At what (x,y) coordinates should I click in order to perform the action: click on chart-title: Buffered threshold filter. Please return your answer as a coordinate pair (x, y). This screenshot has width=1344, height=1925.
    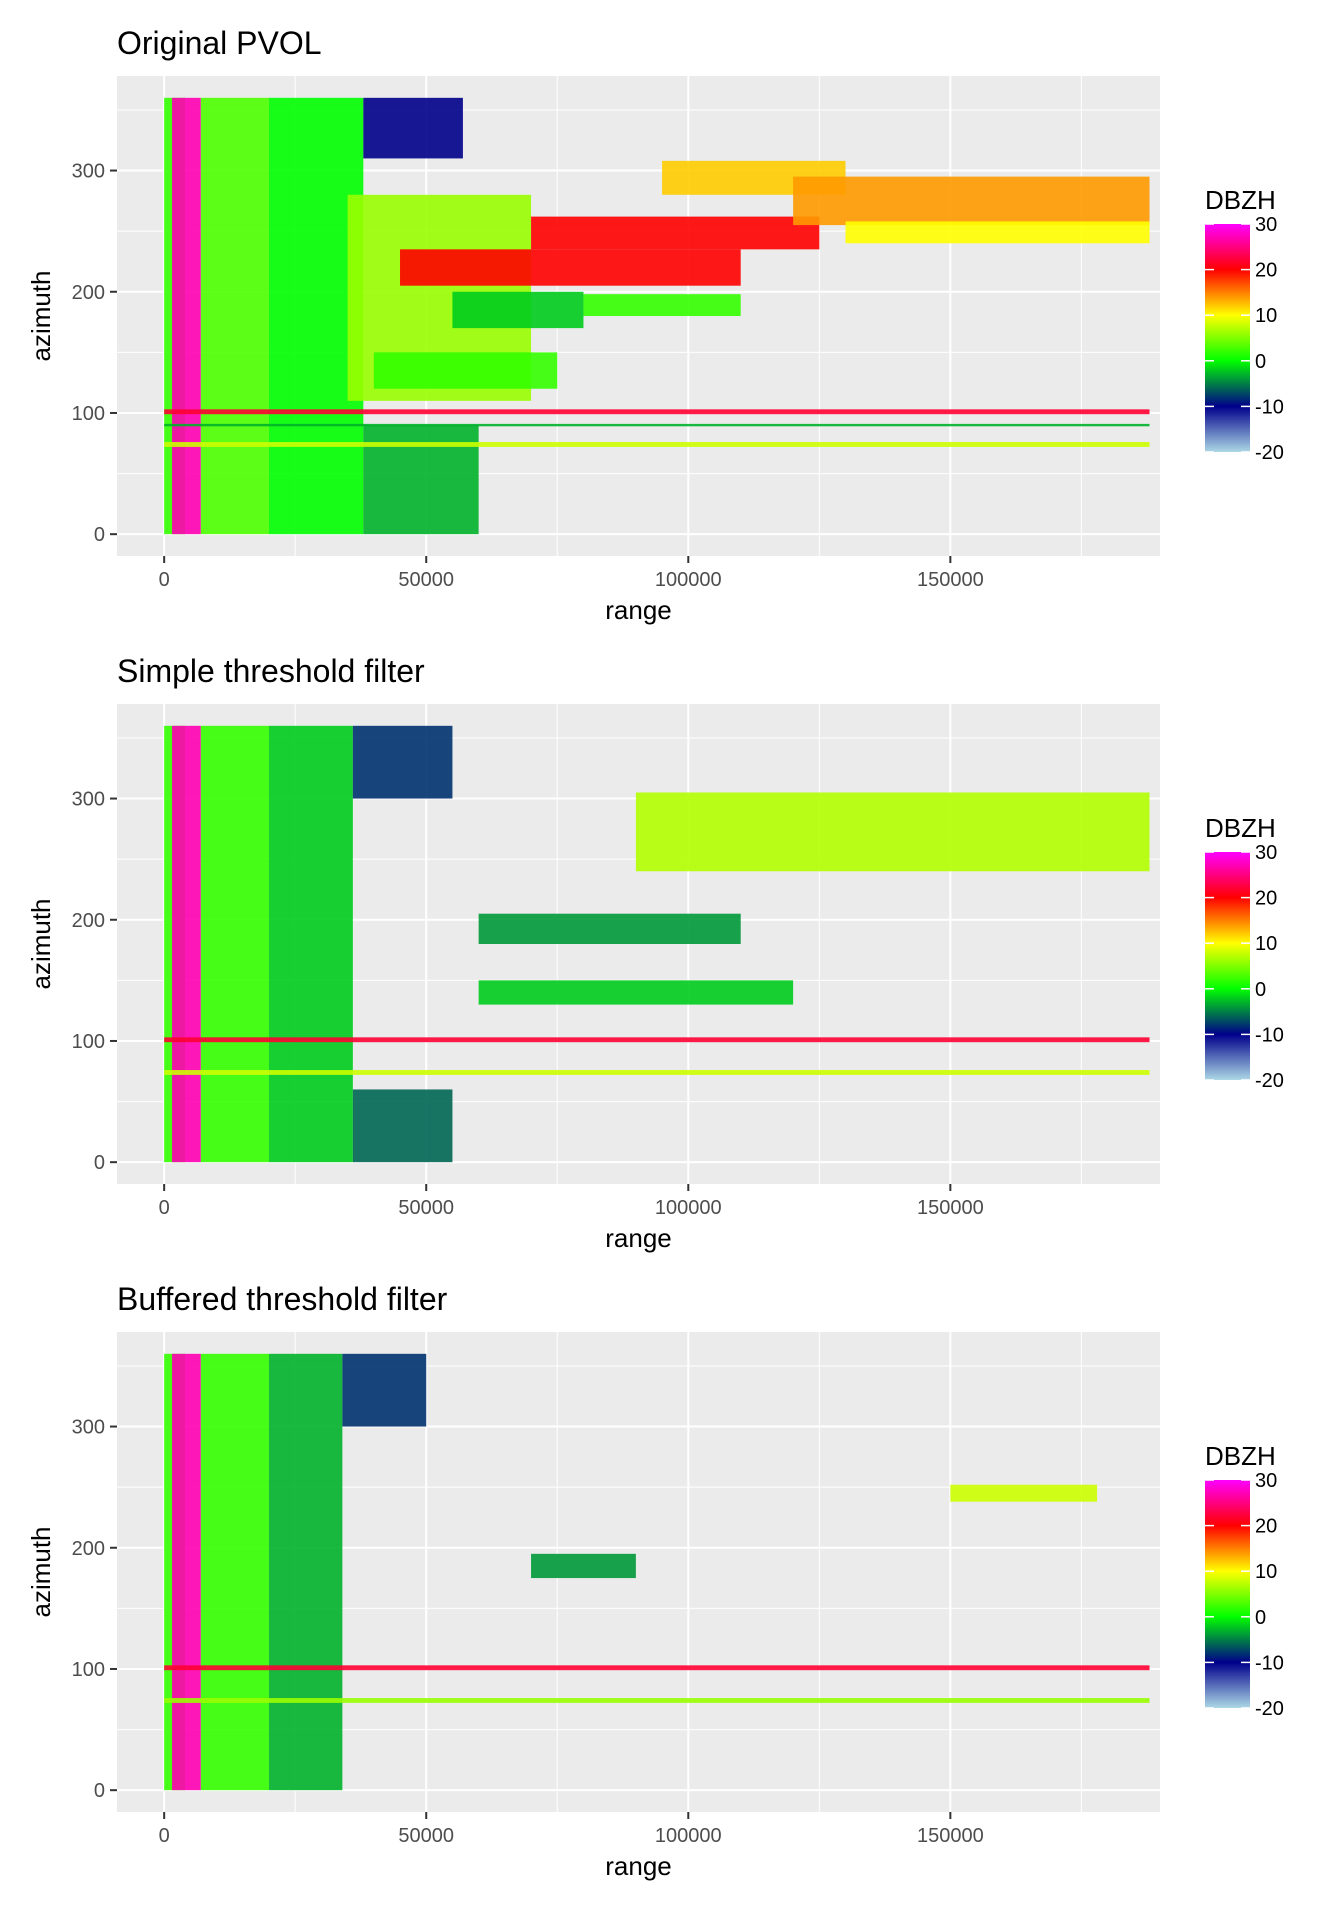
    Looking at the image, I should click on (282, 1299).